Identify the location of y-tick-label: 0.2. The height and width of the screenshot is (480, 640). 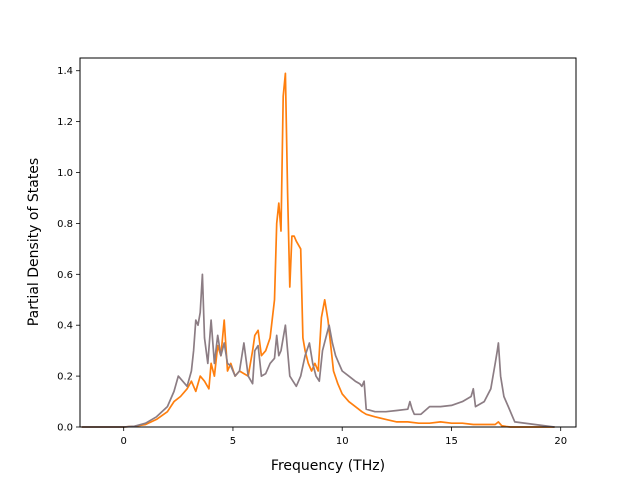
(65, 377).